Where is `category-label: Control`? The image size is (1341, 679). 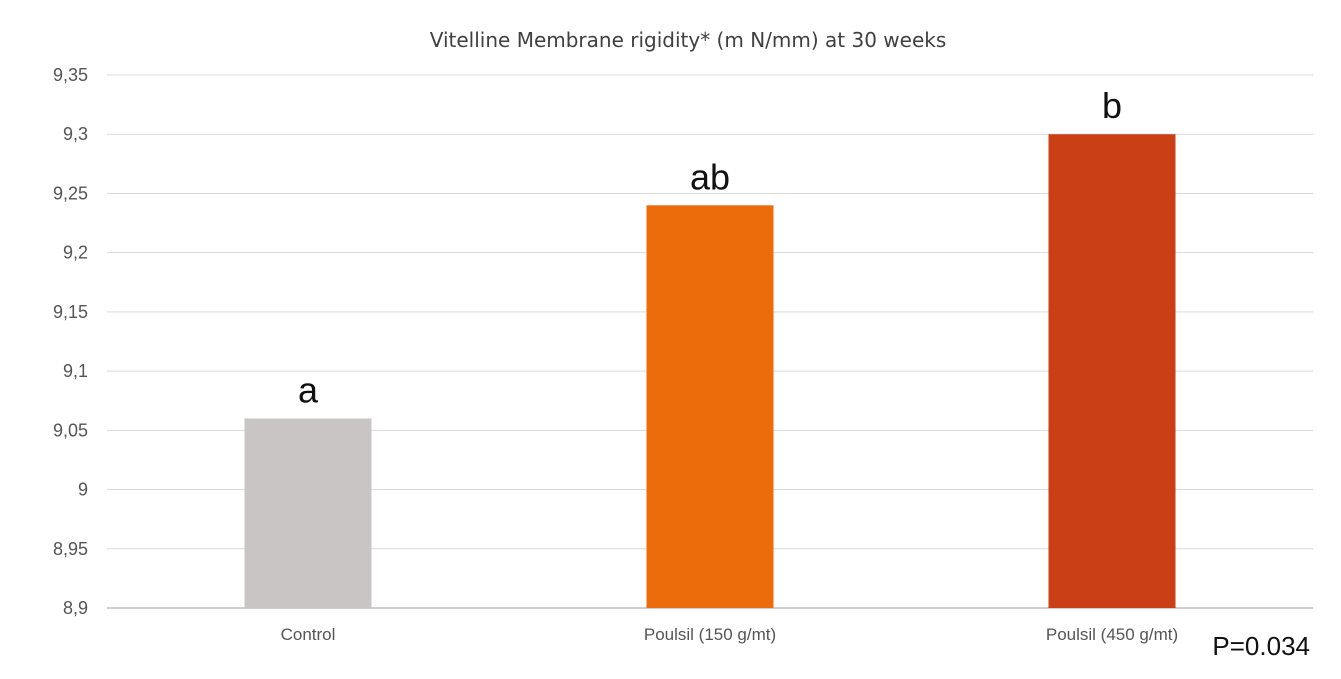 category-label: Control is located at coordinates (308, 634).